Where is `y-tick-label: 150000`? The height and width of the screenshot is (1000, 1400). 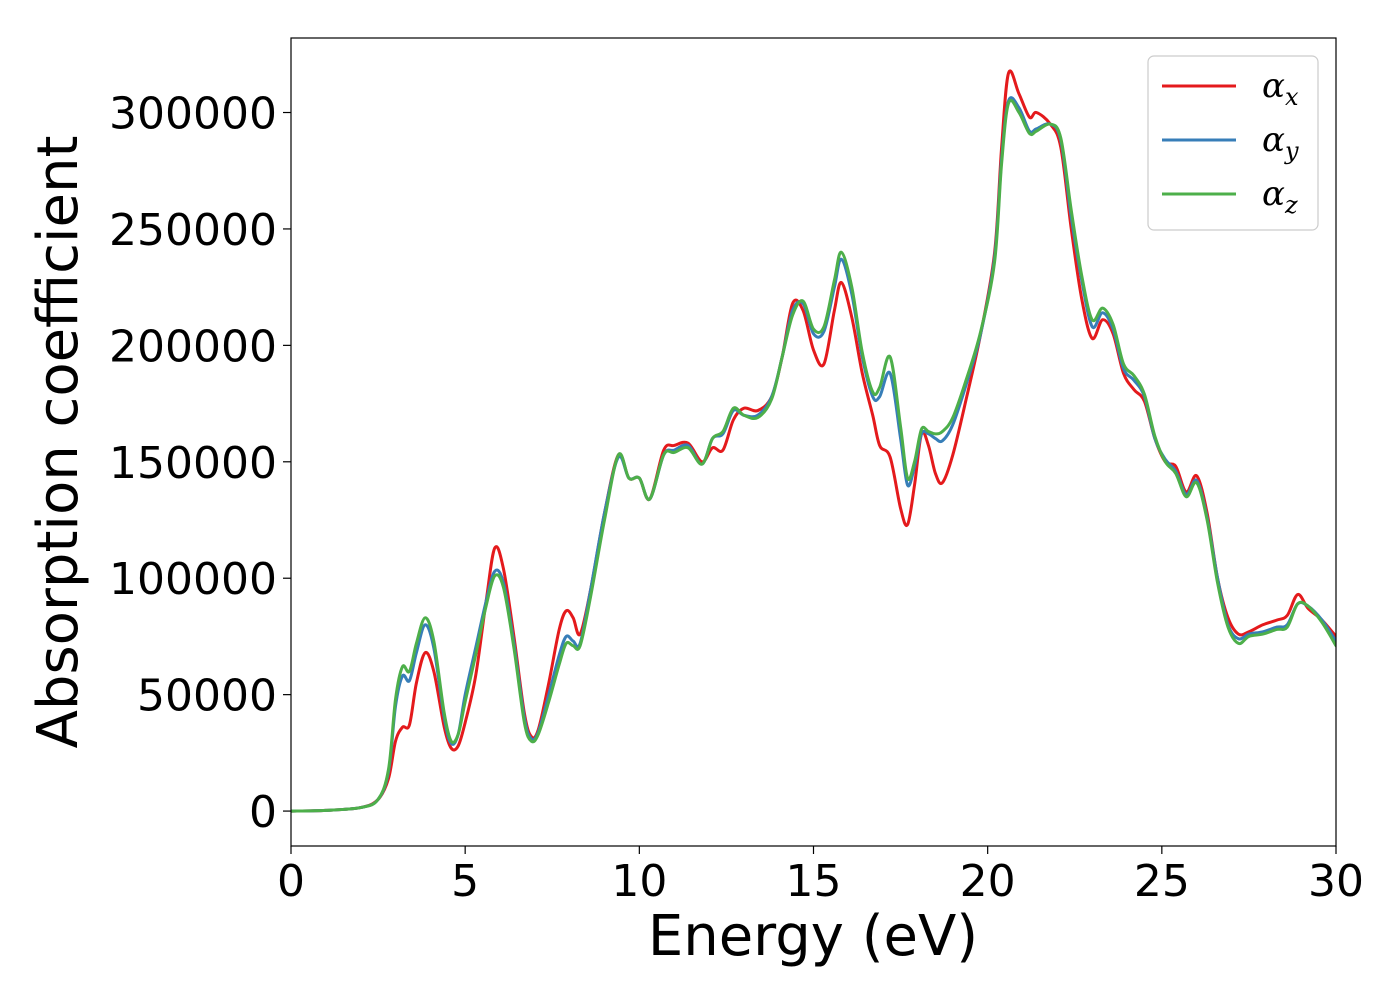
y-tick-label: 150000 is located at coordinates (193, 463).